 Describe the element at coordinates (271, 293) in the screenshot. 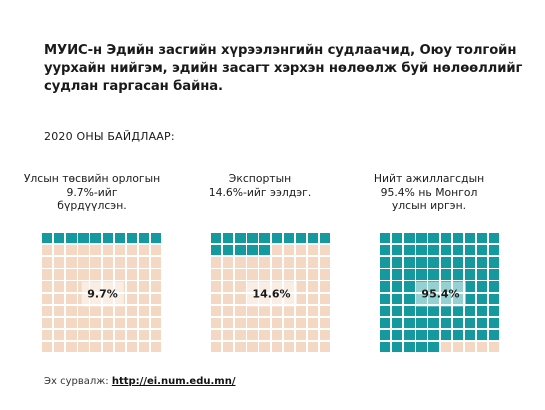

I see `waffle-chart-export: 14.6%` at that location.